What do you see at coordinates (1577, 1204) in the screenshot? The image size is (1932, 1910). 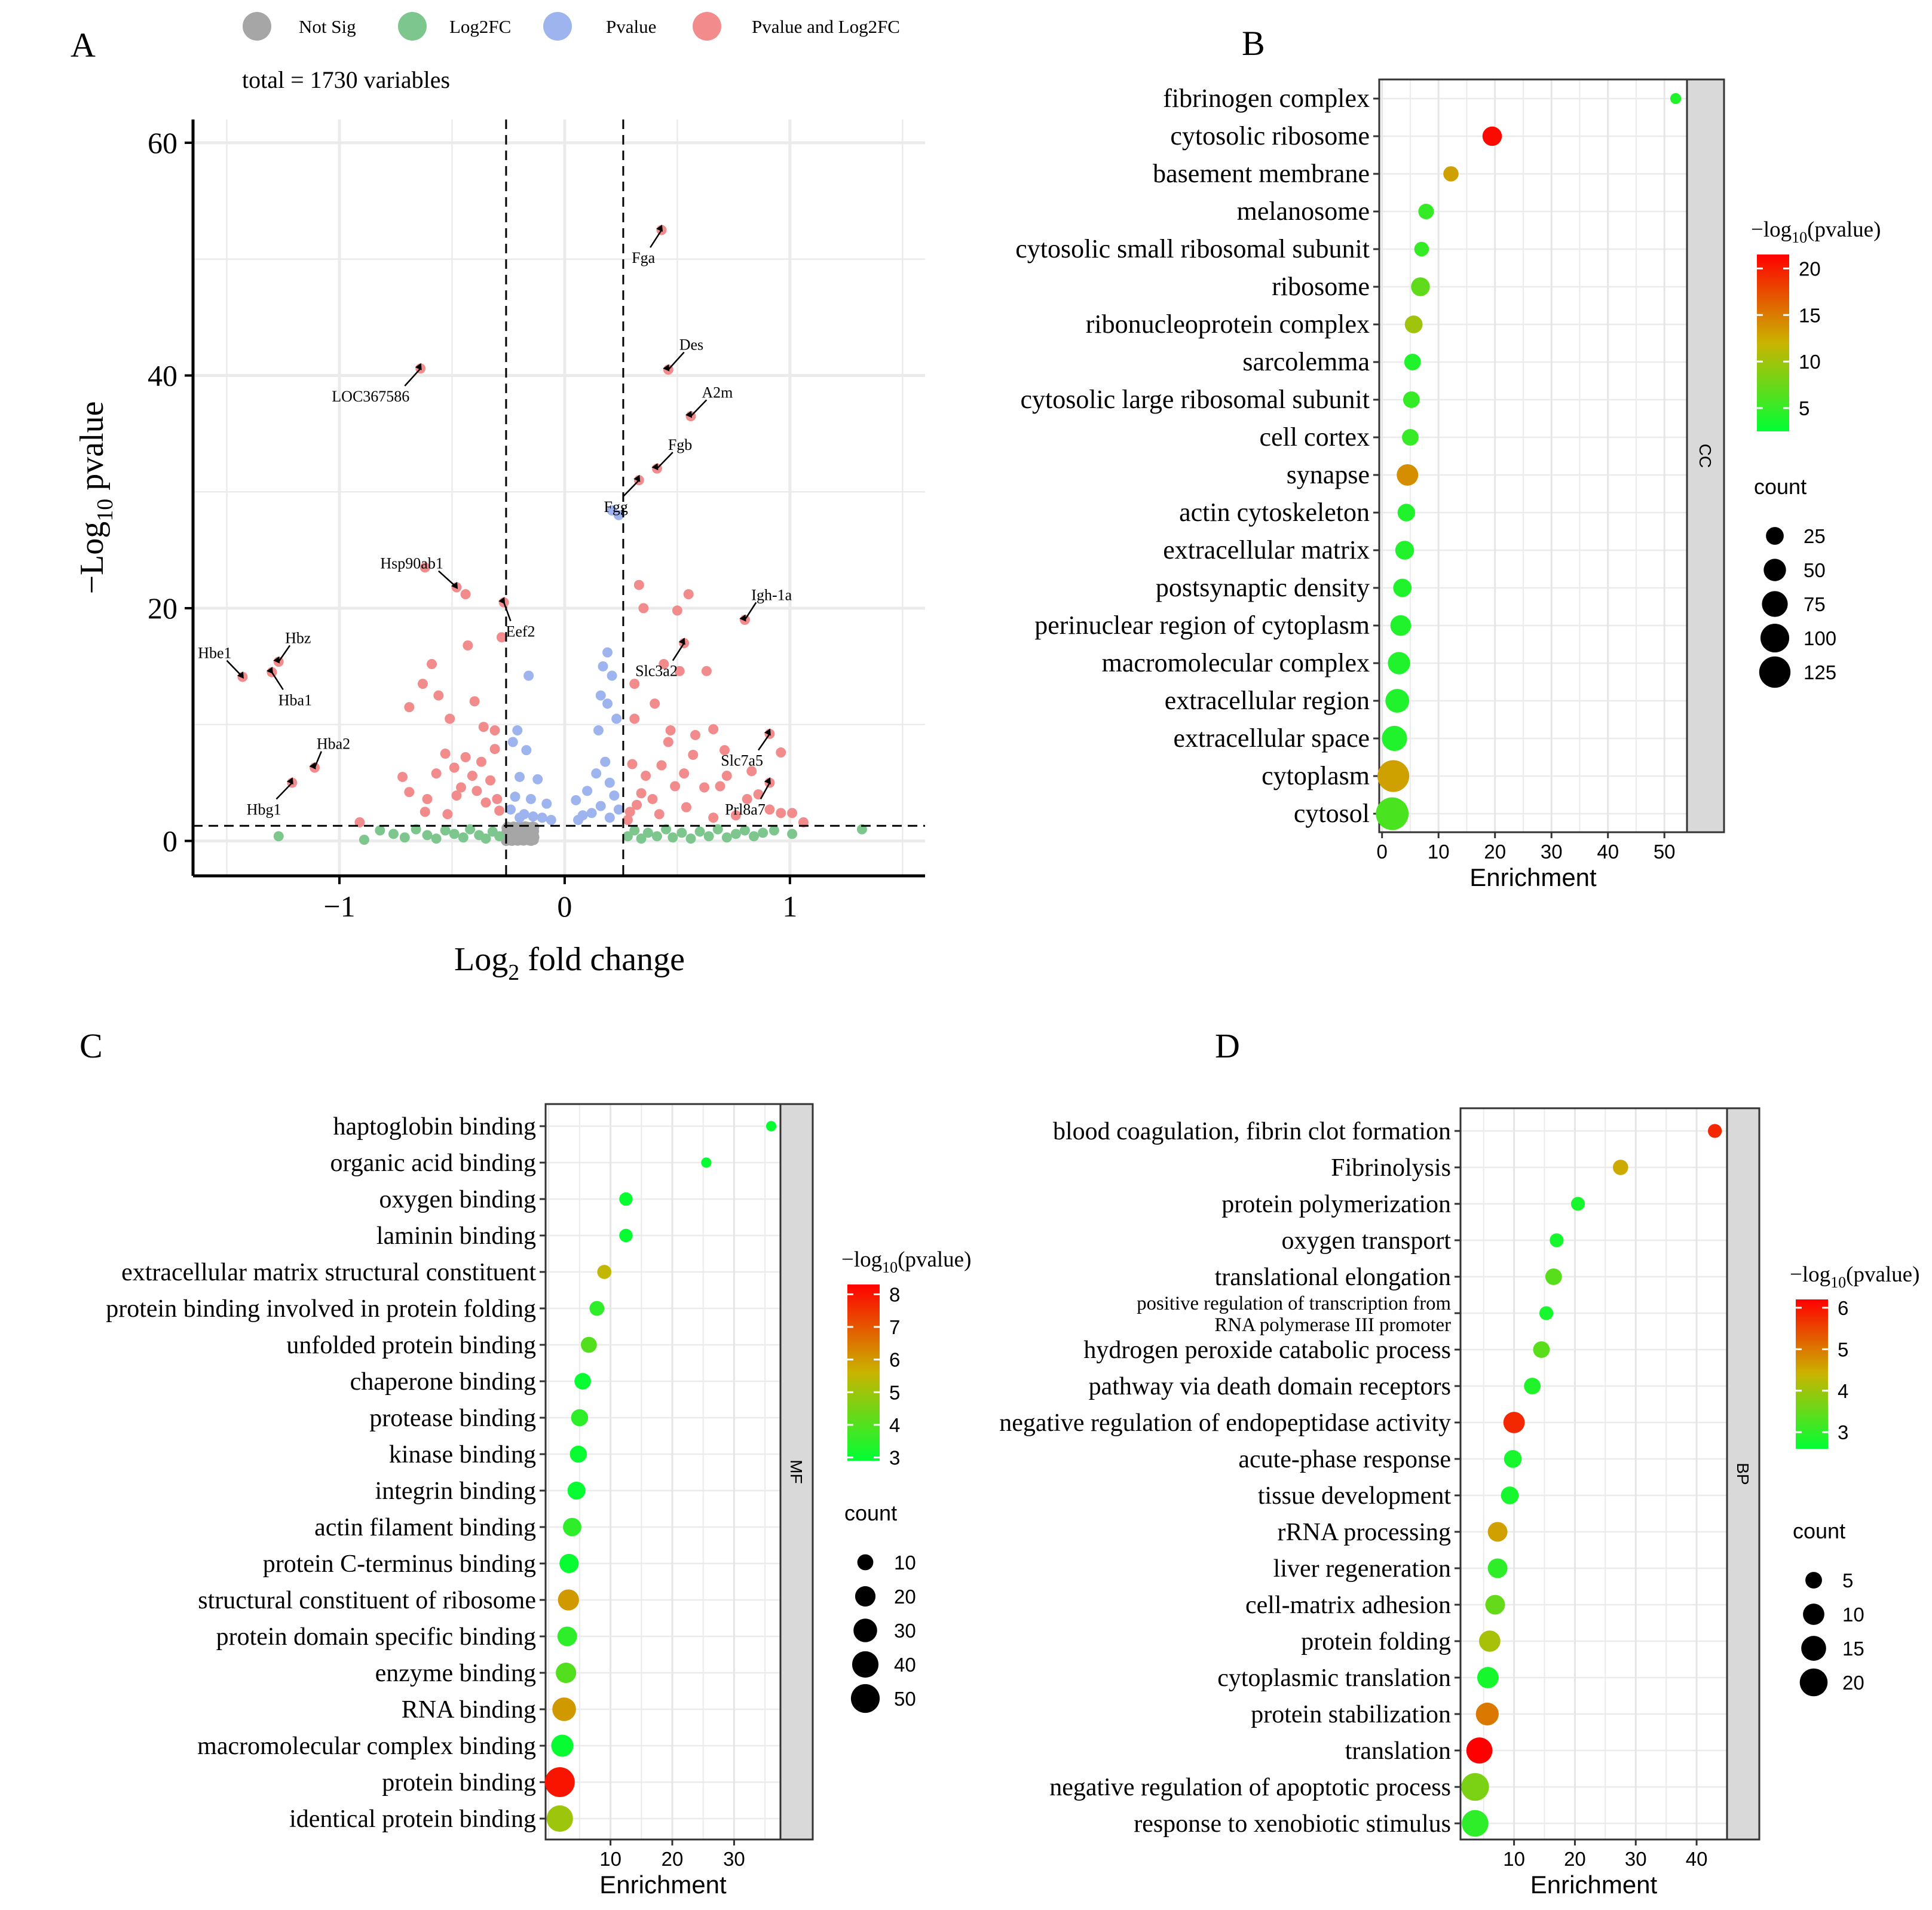 I see `dot-protein-polymerization` at bounding box center [1577, 1204].